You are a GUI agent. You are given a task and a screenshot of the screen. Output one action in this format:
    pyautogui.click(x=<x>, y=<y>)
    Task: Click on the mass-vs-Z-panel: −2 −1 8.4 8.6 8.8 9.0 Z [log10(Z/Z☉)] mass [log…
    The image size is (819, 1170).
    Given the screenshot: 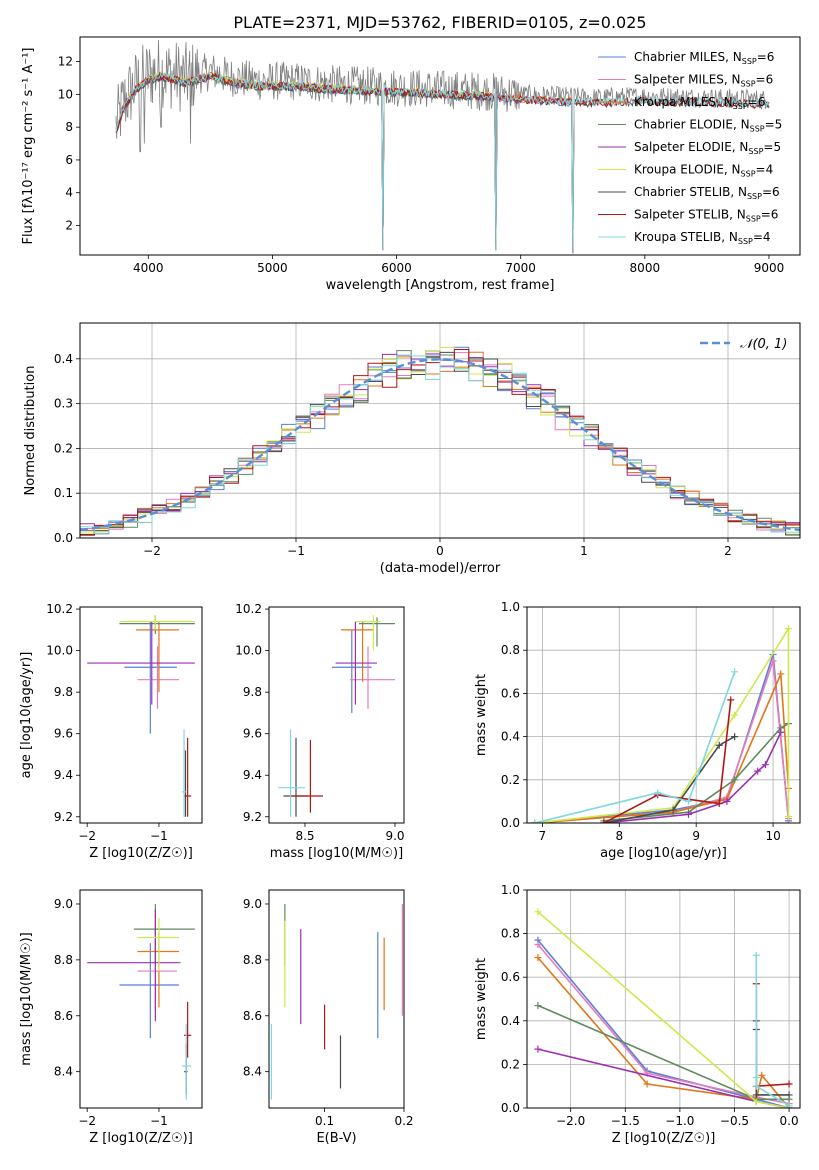 What is the action you would take?
    pyautogui.click(x=111, y=1017)
    